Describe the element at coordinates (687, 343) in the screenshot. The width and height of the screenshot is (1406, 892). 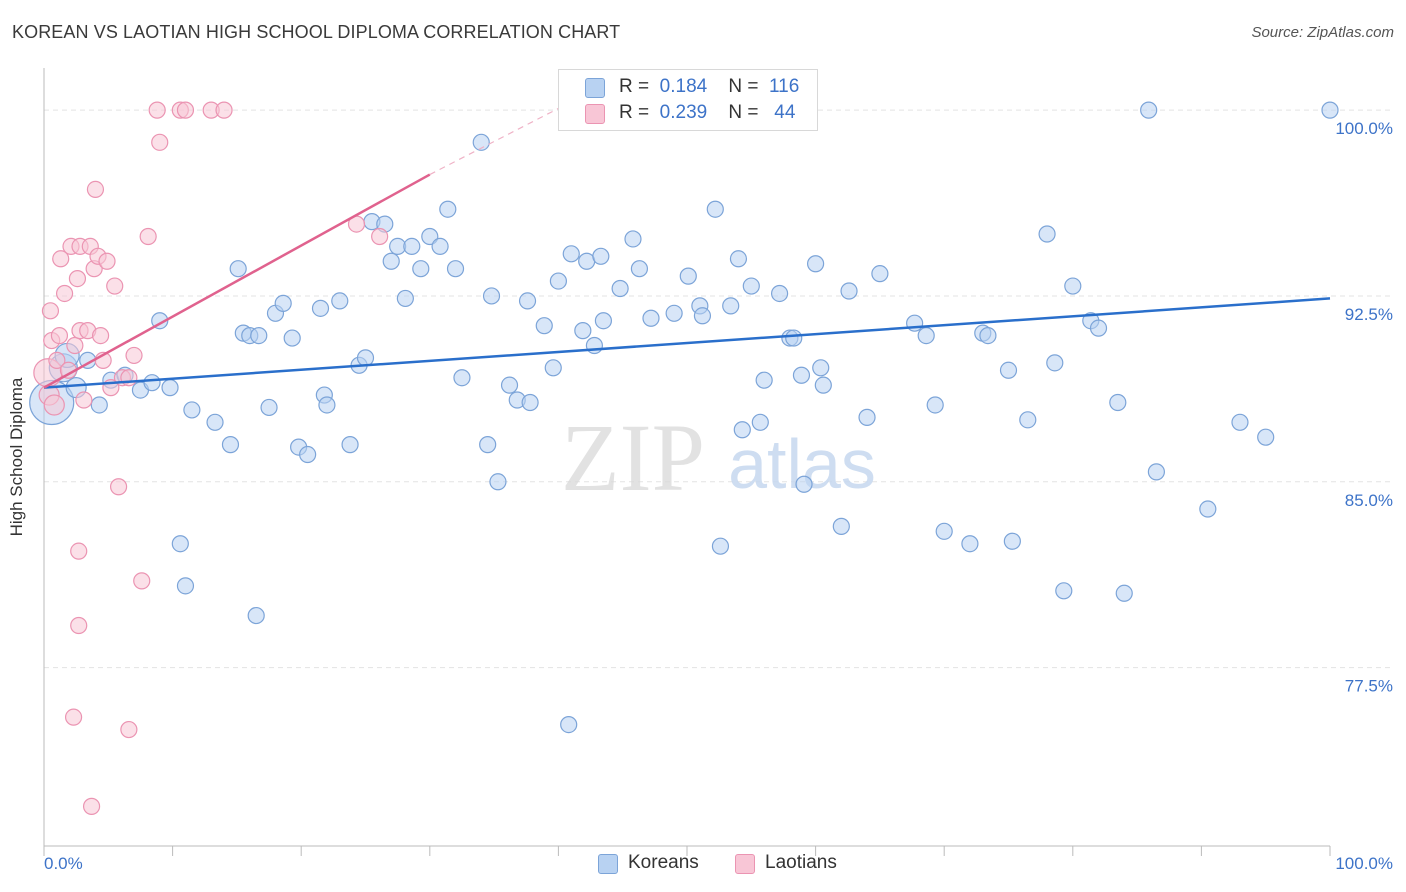
I see `koreans-trend-line` at that location.